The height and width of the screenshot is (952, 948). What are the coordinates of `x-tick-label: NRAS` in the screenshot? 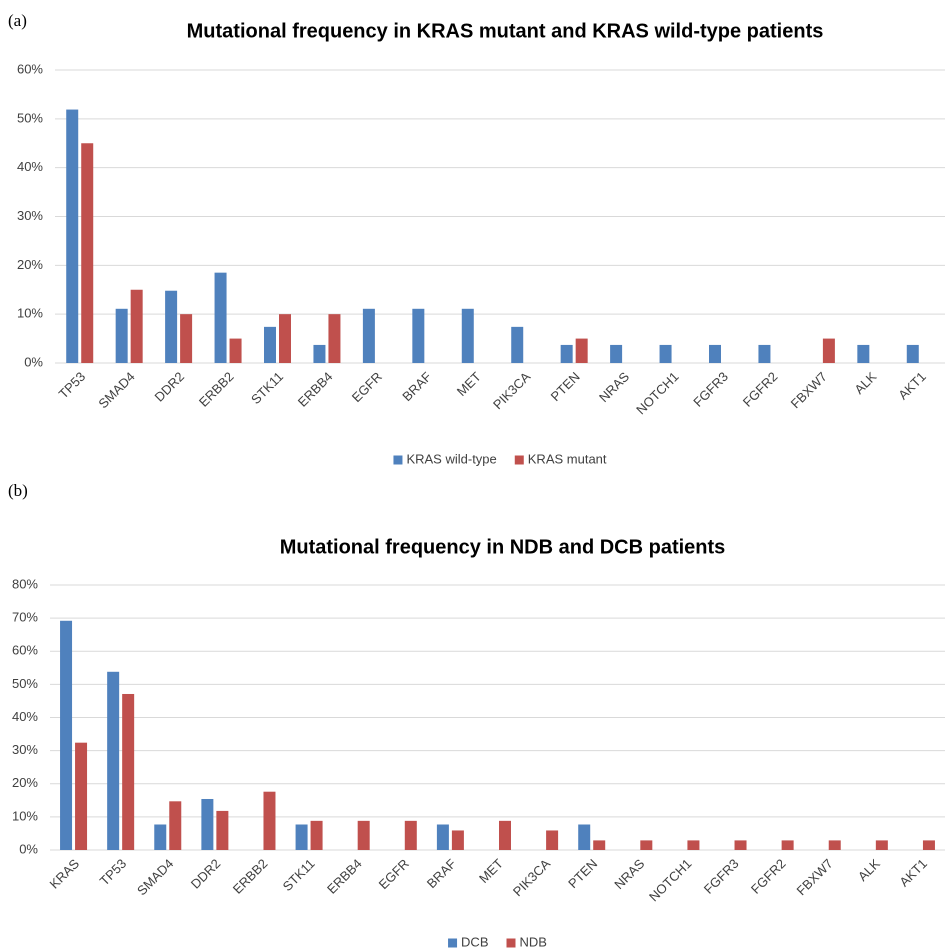 It's located at (629, 874).